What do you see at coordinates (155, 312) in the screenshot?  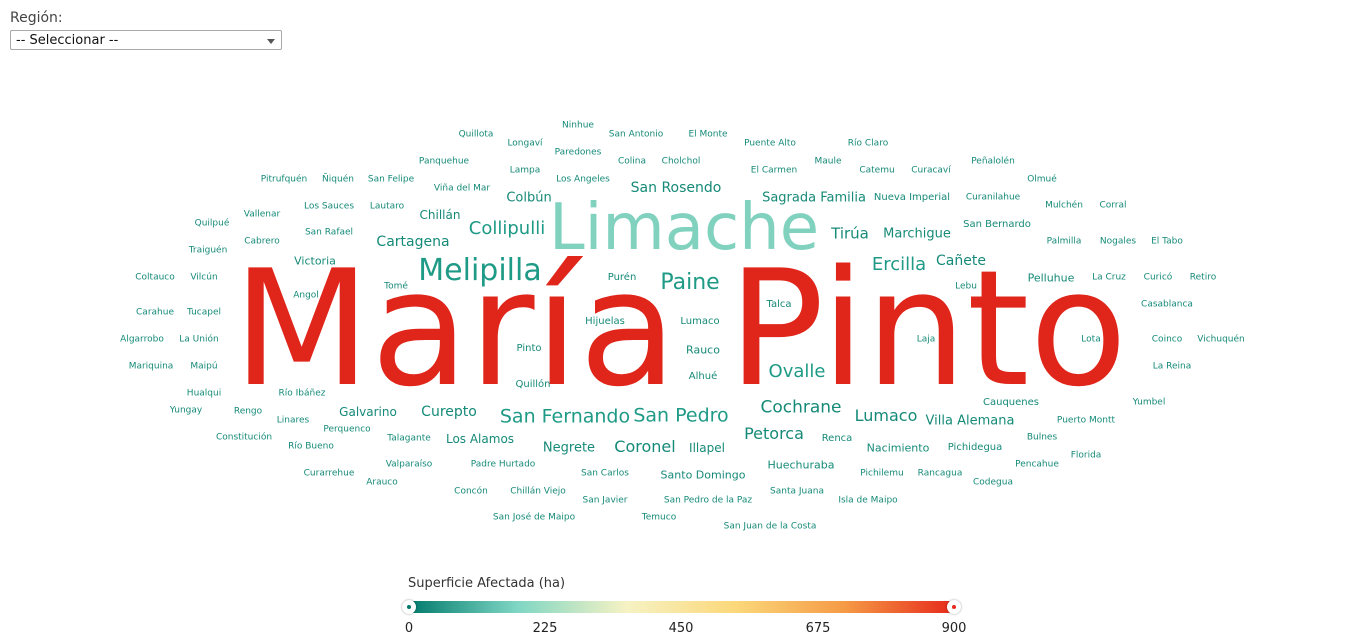 I see `word-carahue: Carahue` at bounding box center [155, 312].